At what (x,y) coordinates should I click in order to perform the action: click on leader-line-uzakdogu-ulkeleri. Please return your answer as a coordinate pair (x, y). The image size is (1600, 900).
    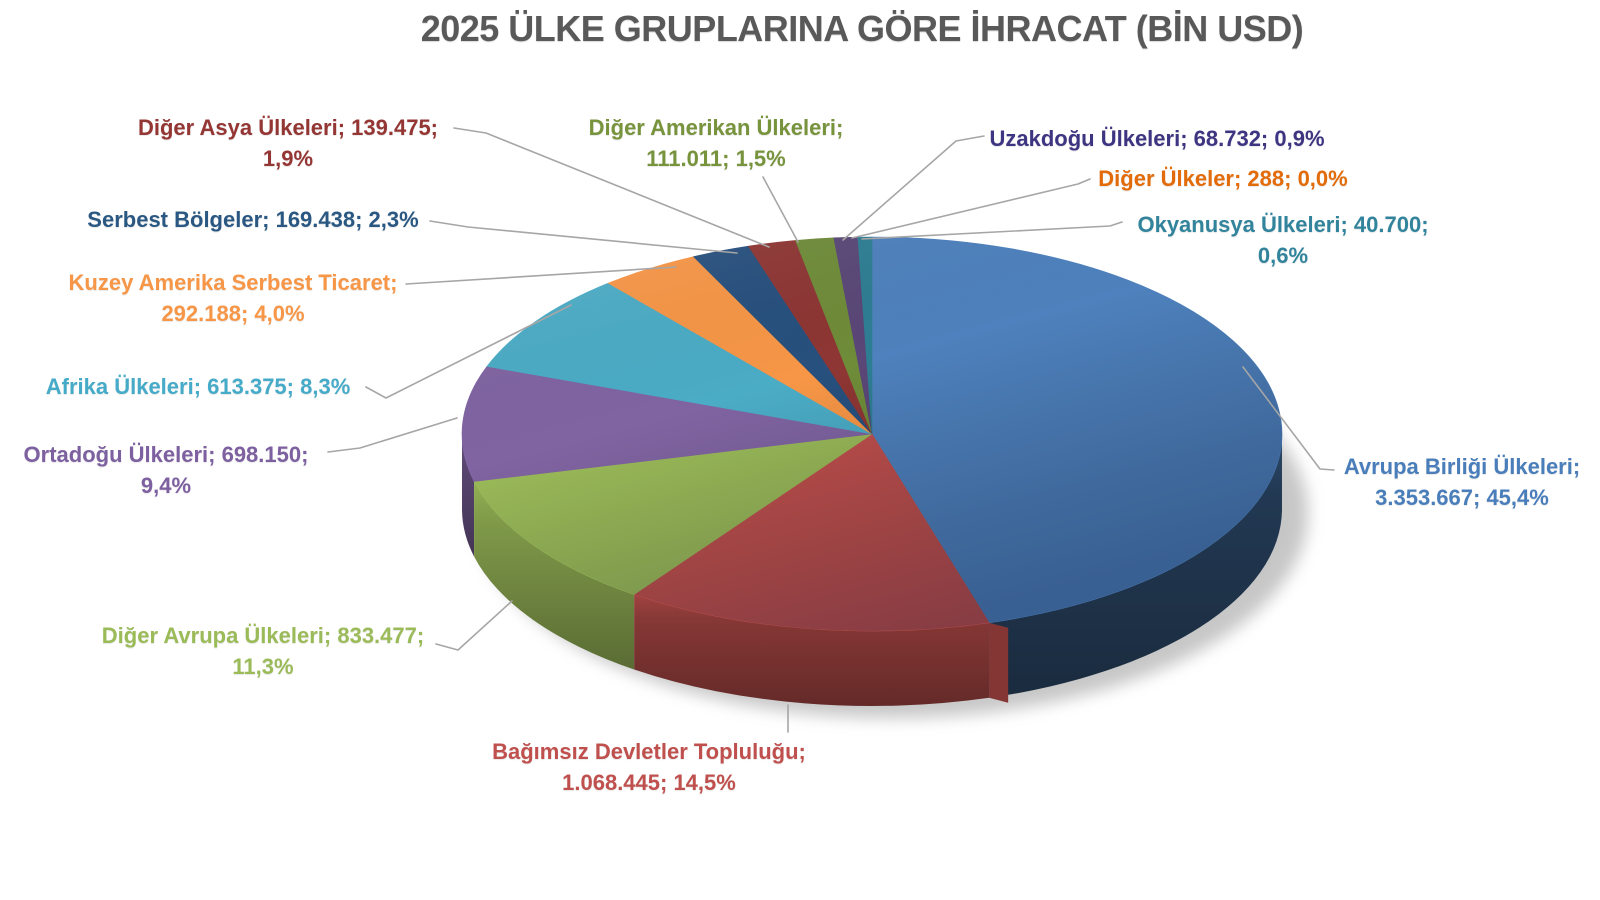
    Looking at the image, I should click on (913, 188).